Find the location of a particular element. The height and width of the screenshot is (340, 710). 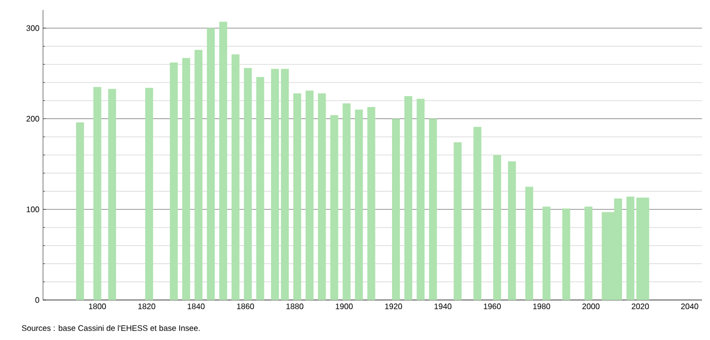

y-tick-label: 300 is located at coordinates (33, 28).